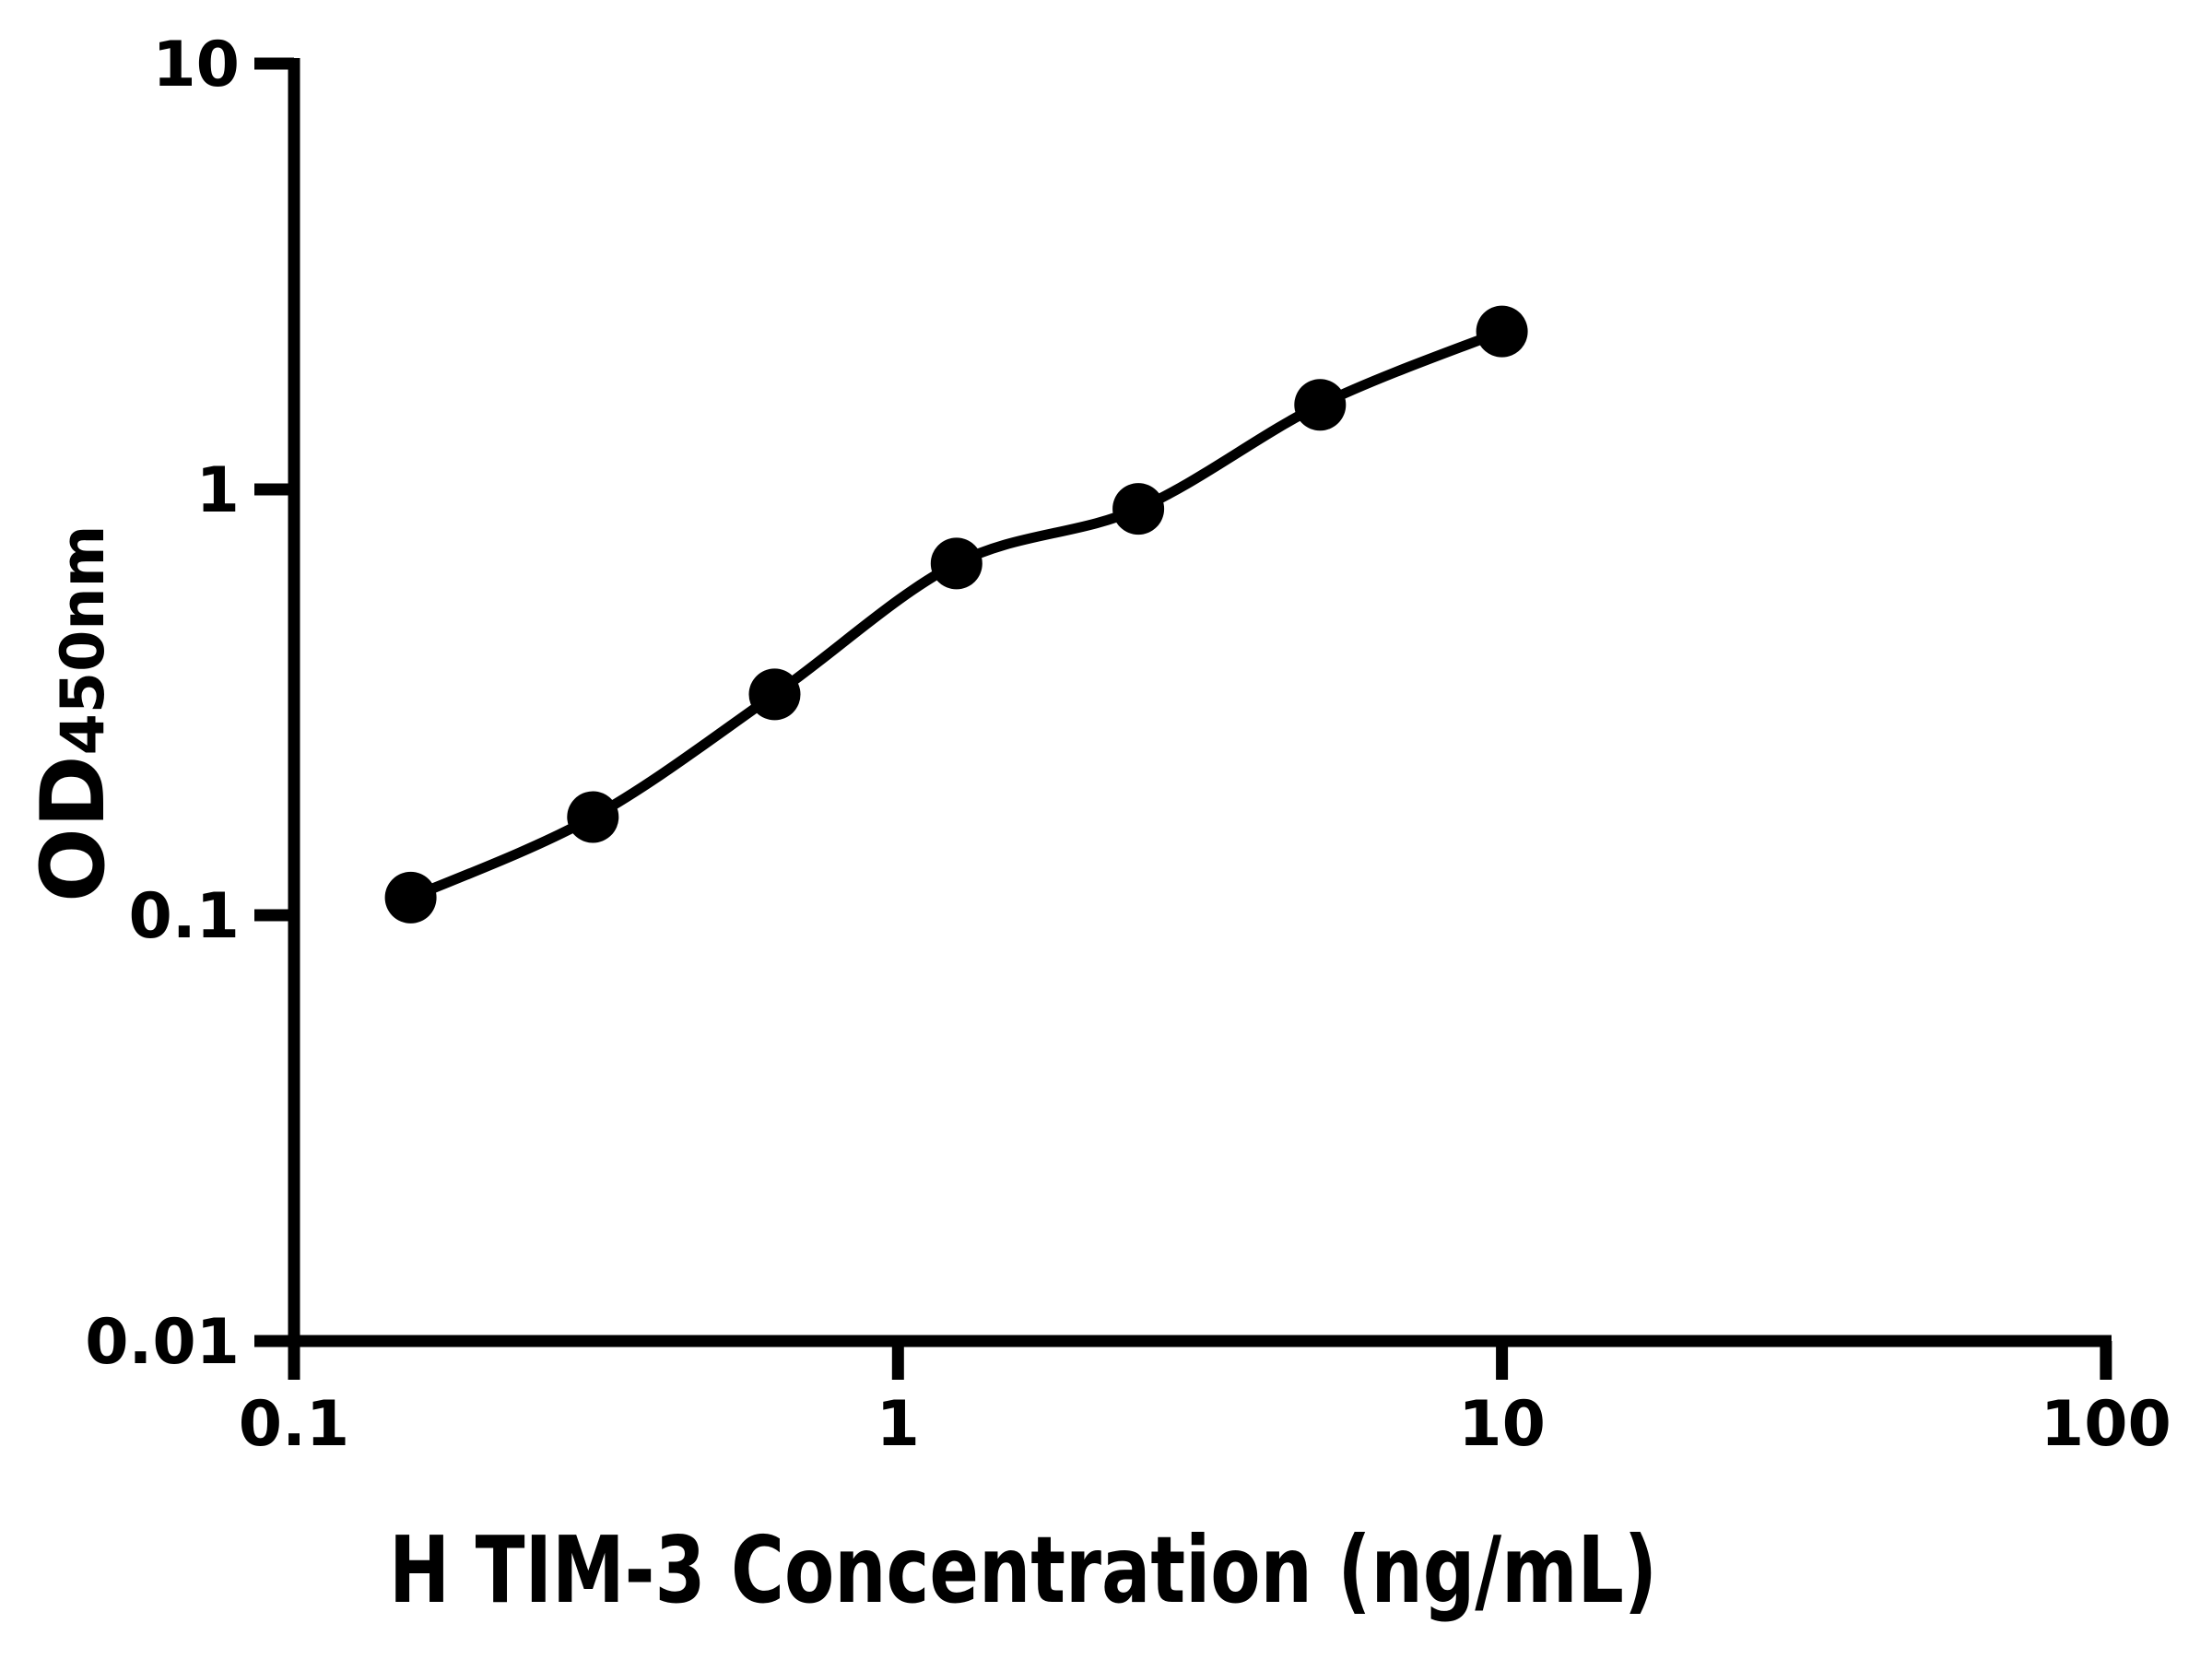 This screenshot has width=2212, height=1659. What do you see at coordinates (184, 916) in the screenshot?
I see `y-tick-label: 0.1` at bounding box center [184, 916].